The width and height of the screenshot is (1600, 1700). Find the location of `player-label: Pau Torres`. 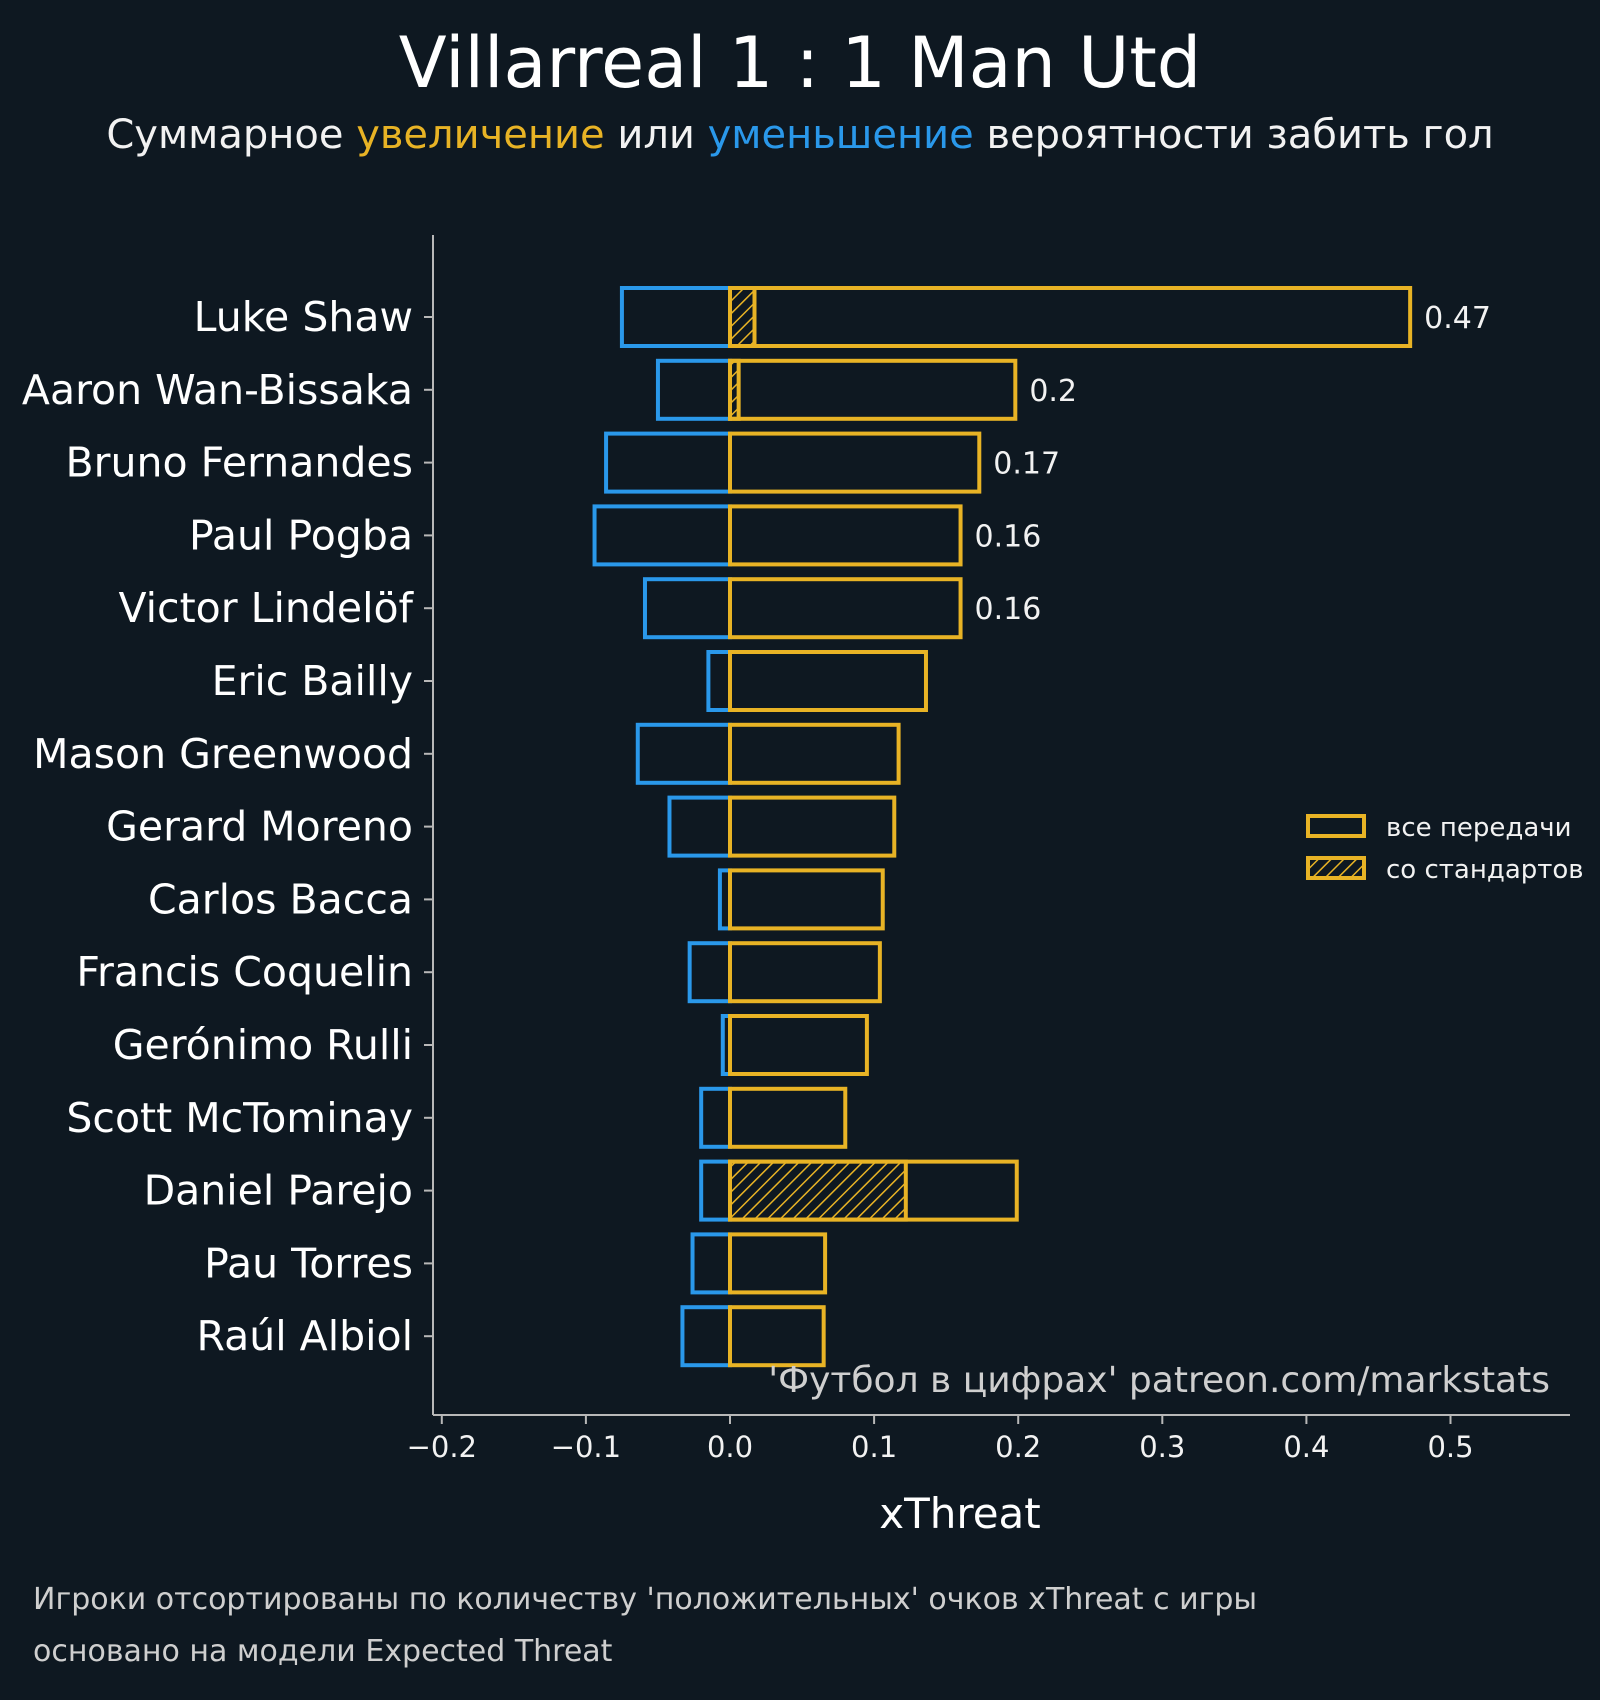

player-label: Pau Torres is located at coordinates (308, 1263).